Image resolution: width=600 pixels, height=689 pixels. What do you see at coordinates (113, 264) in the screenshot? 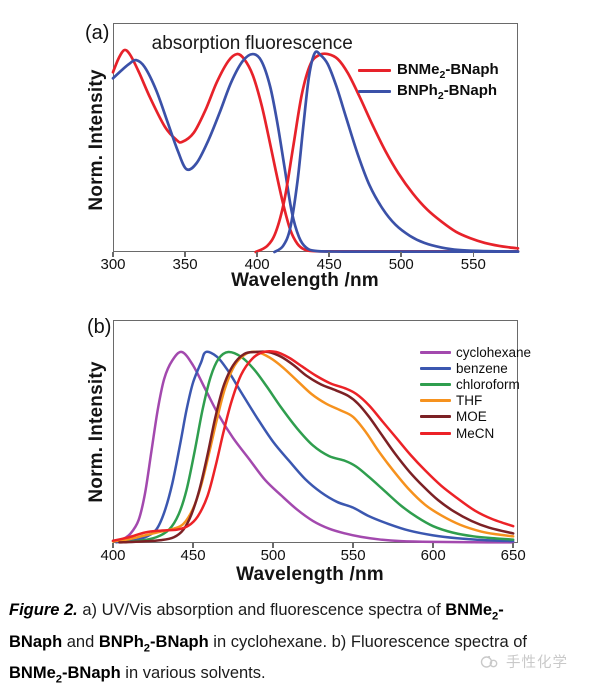
I see `x-tick-label: 300` at bounding box center [113, 264].